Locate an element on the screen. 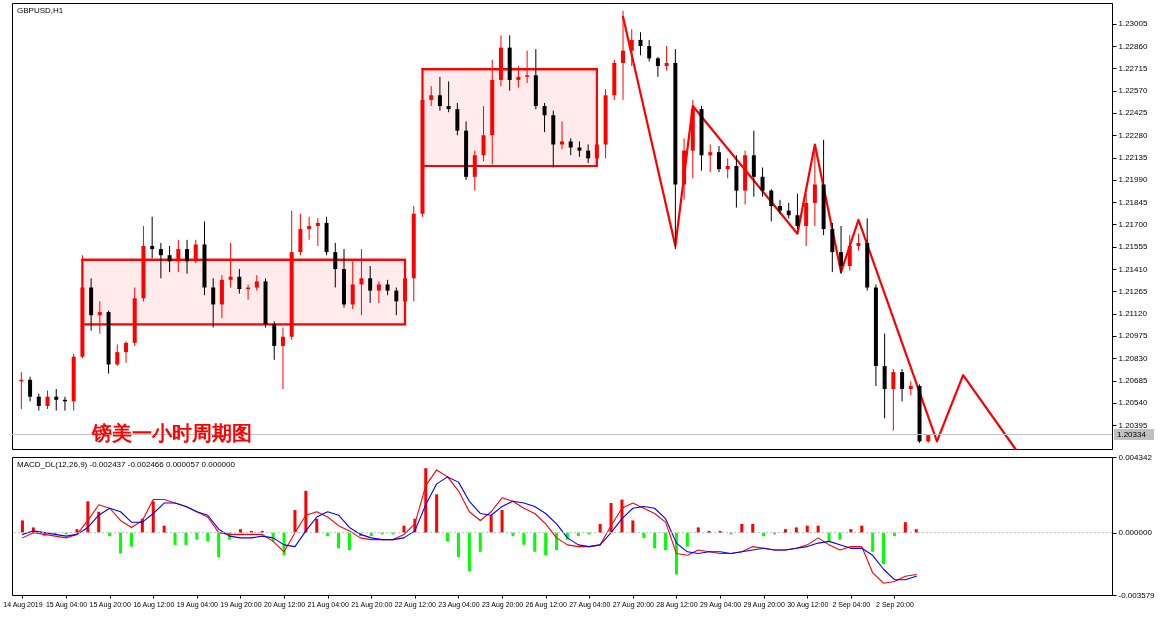 This screenshot has width=1170, height=623. y-tick-label: 1.22570 is located at coordinates (1133, 91).